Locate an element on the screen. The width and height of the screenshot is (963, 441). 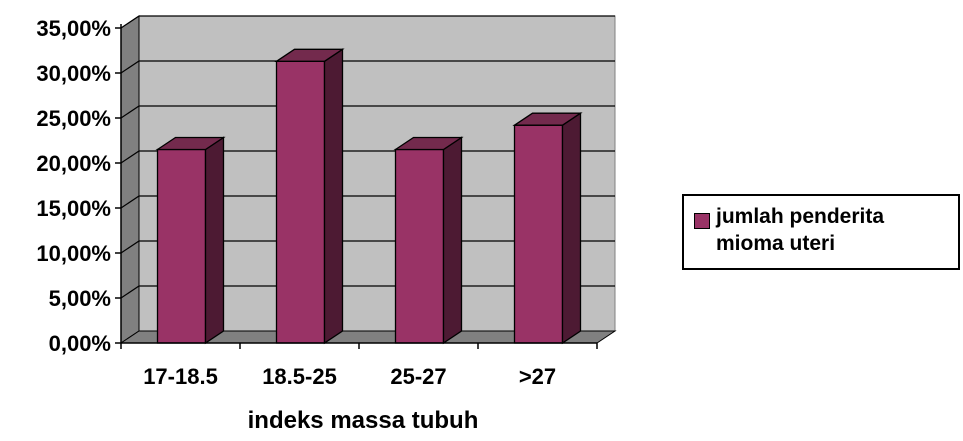
y-tick-label: 0,00% is located at coordinates (80, 343).